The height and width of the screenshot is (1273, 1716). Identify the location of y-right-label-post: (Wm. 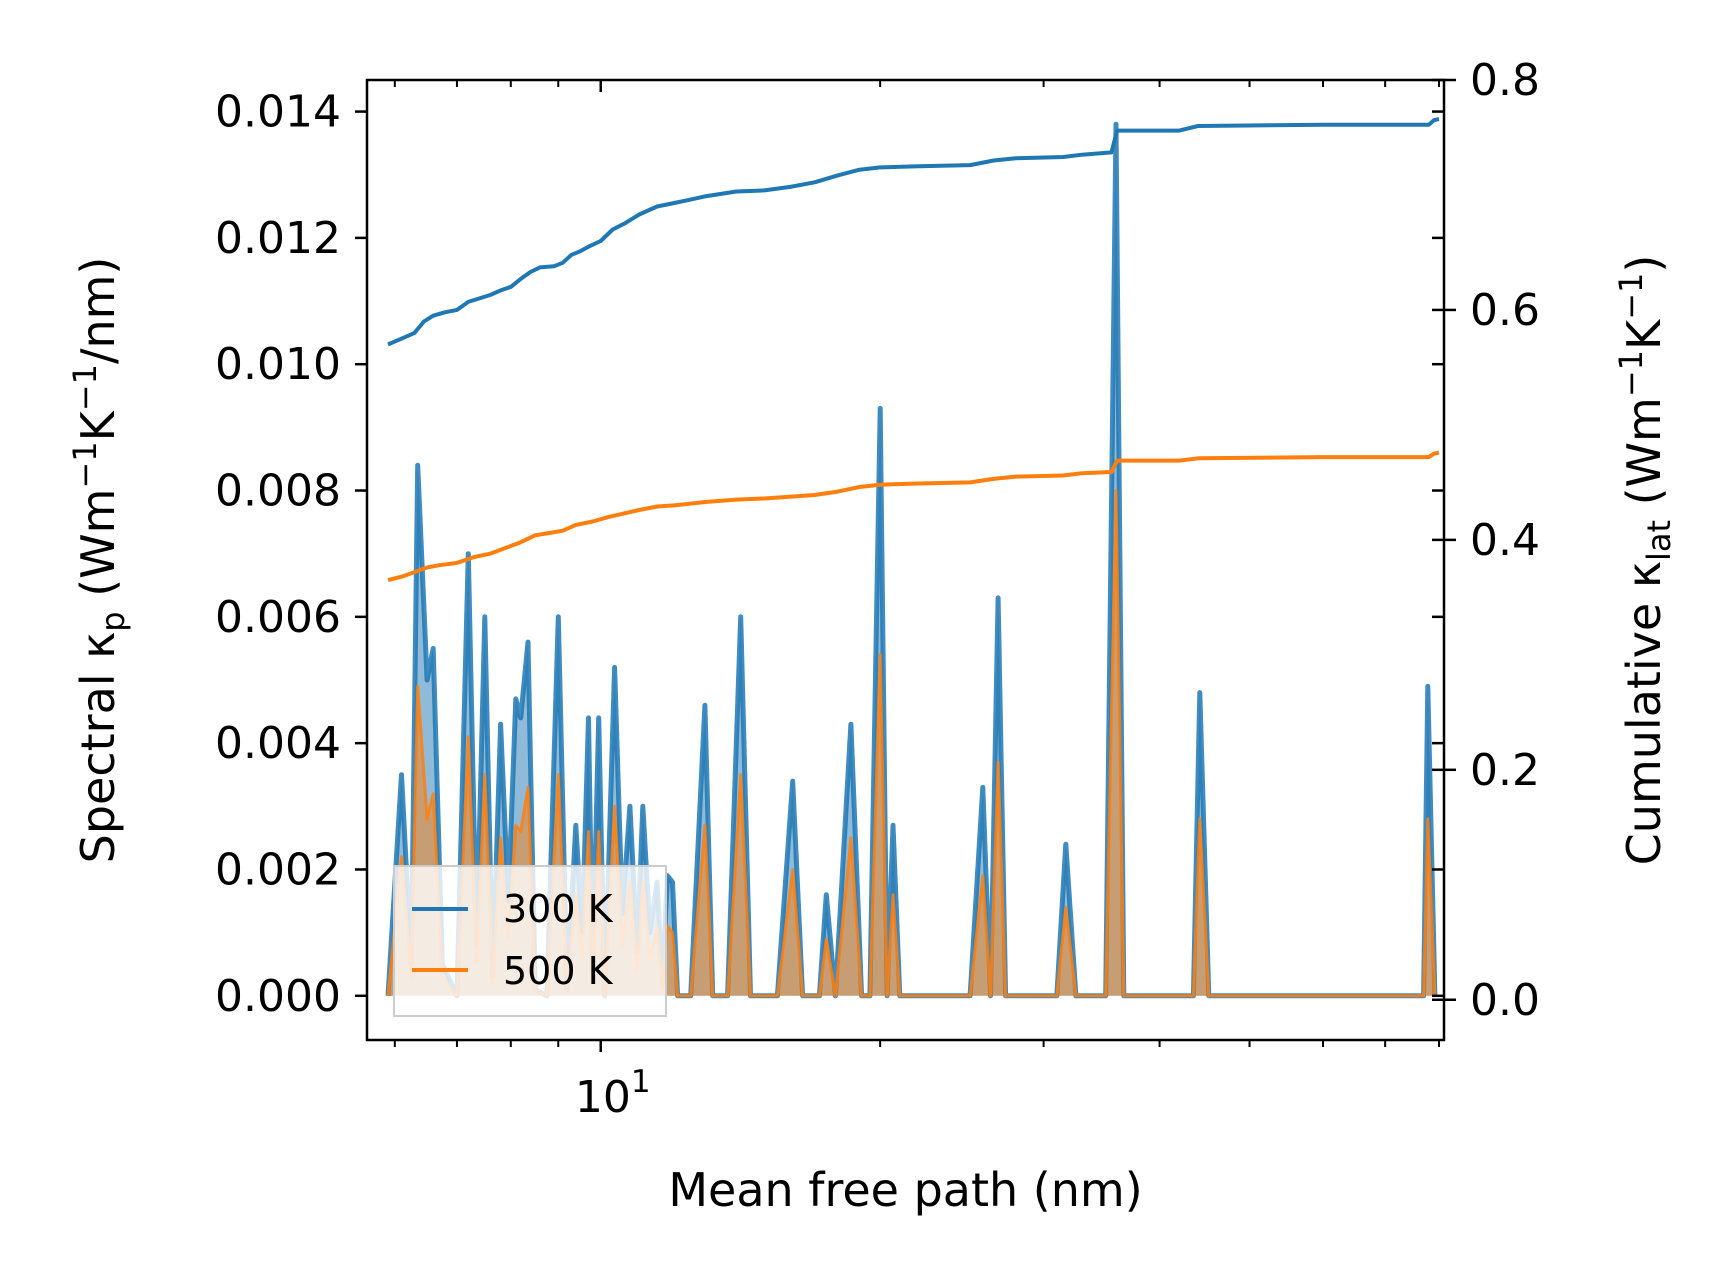
(1644, 458).